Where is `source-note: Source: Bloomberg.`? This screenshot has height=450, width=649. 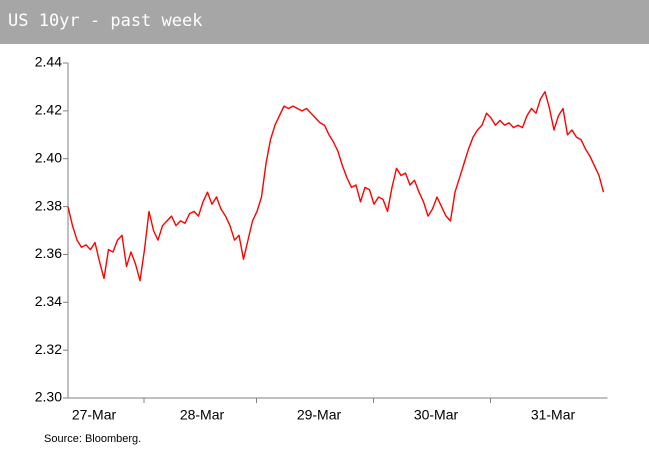
source-note: Source: Bloomberg. is located at coordinates (92, 439).